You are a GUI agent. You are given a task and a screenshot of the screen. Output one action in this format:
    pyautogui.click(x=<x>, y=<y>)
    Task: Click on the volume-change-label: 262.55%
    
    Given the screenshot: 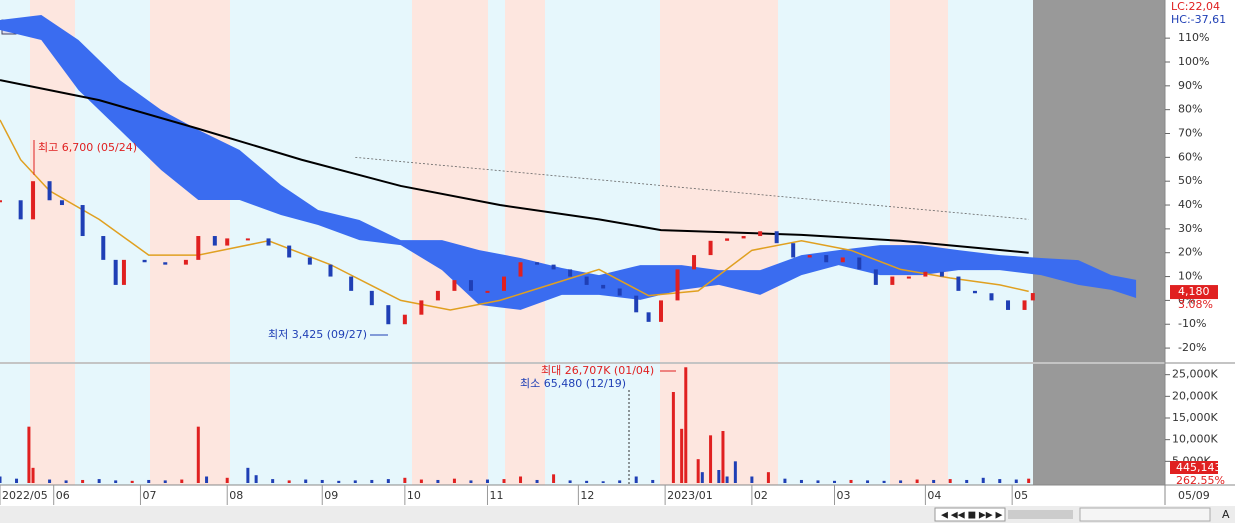 What is the action you would take?
    pyautogui.click(x=1200, y=480)
    